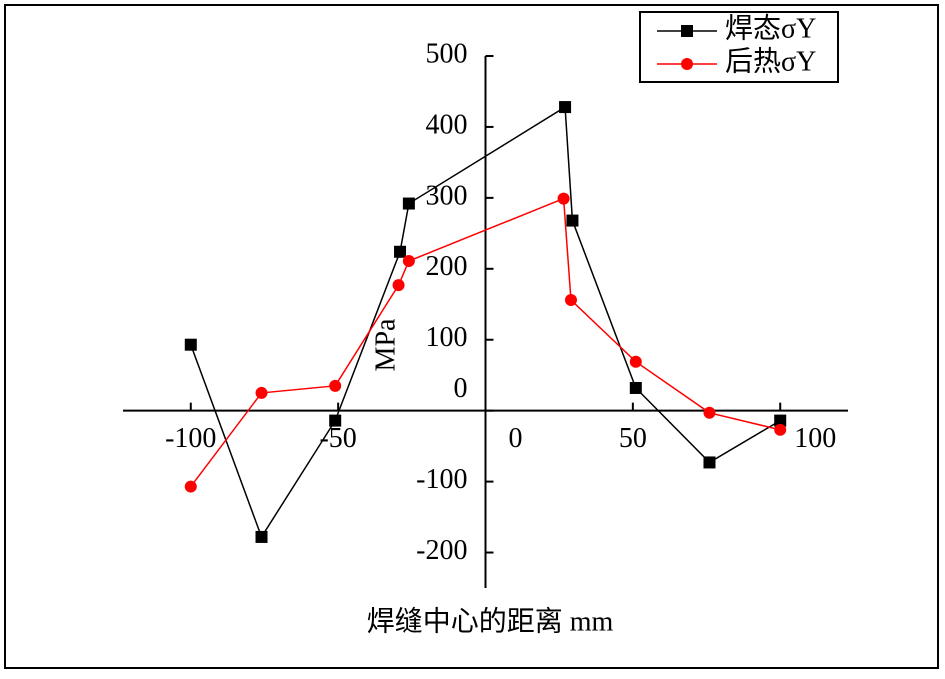 This screenshot has height=679, width=945. Describe the element at coordinates (441, 550) in the screenshot. I see `y-tick-label: -200` at that location.